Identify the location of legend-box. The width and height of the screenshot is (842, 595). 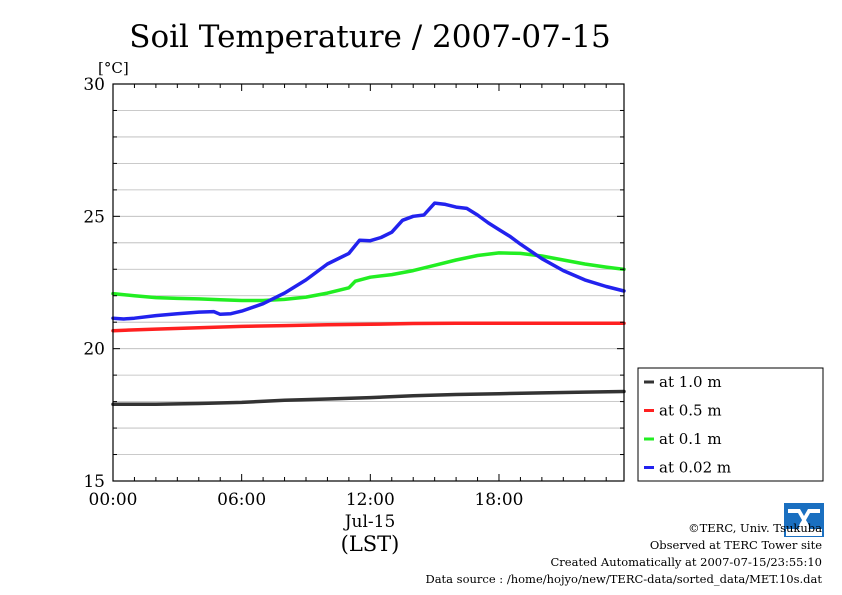
(730, 424).